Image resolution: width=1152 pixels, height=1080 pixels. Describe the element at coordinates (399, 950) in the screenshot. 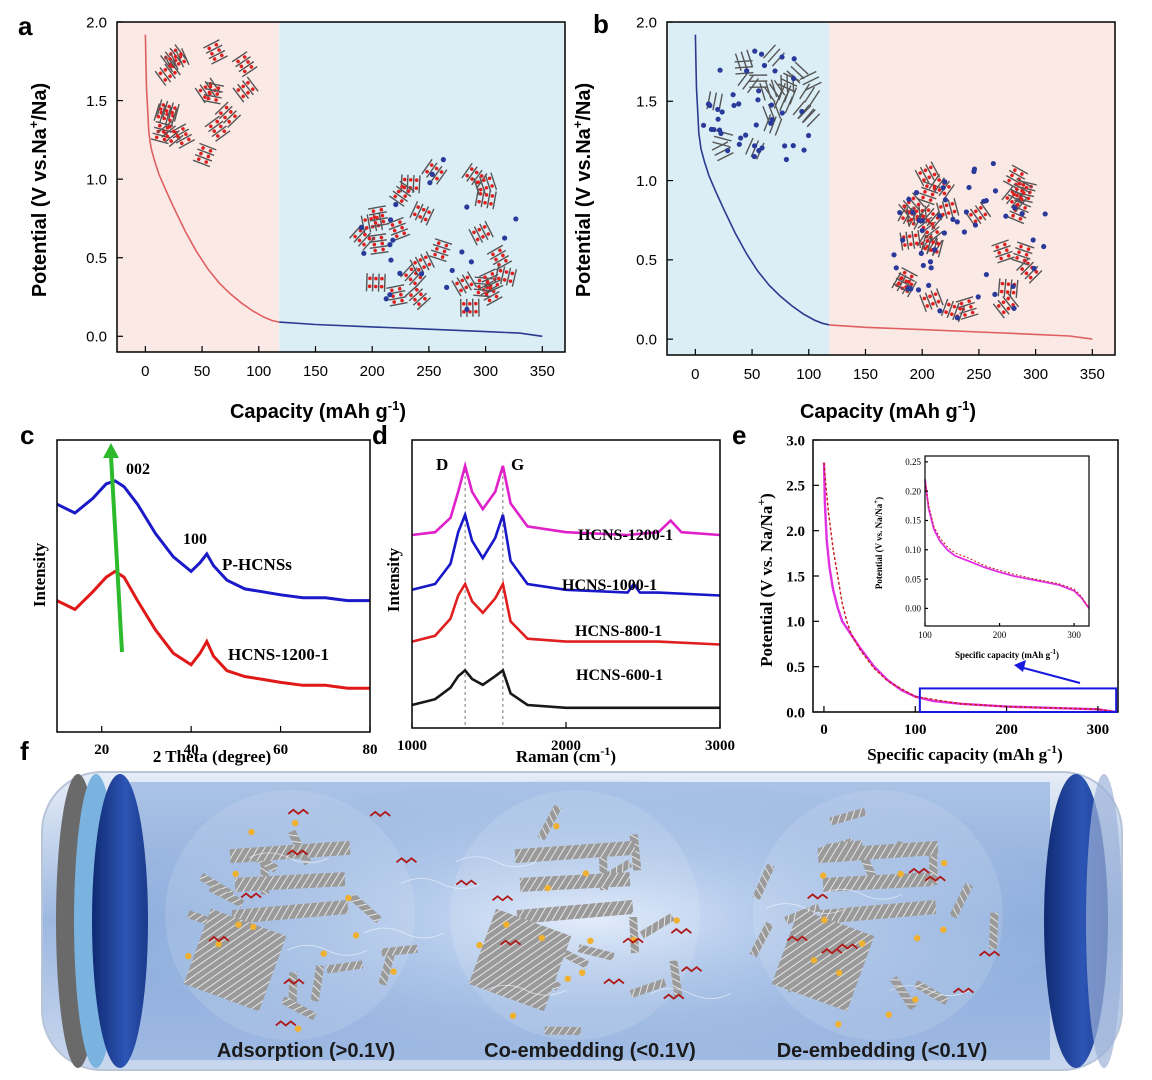

I see `graphene-sheet` at that location.